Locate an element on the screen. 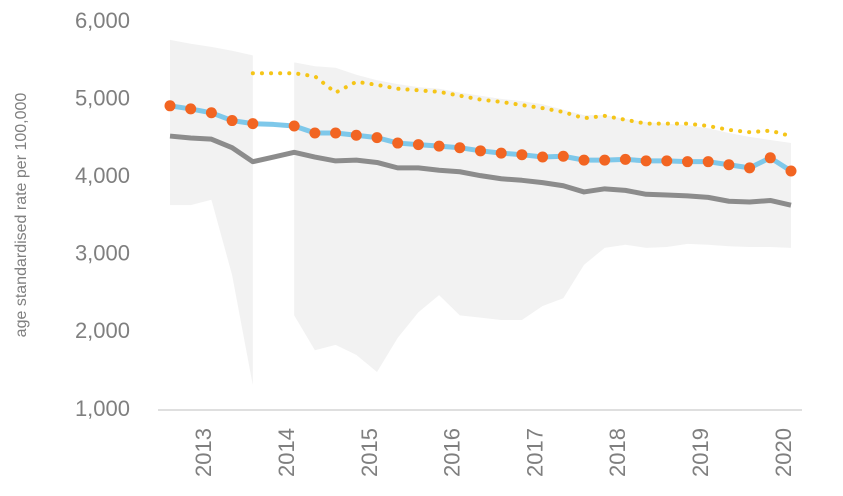 The height and width of the screenshot is (496, 843). y-axis-label: age standardised rate per 100,000 is located at coordinates (21, 215).